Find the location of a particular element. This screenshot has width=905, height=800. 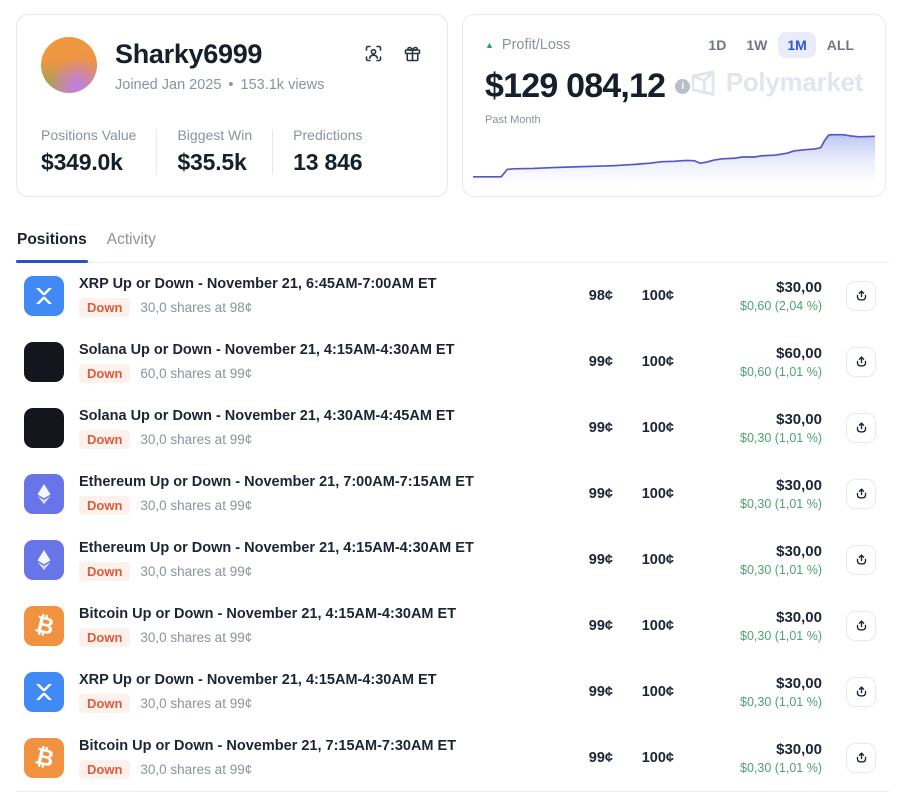

joined-date: Joined Jan 2025 is located at coordinates (168, 85).